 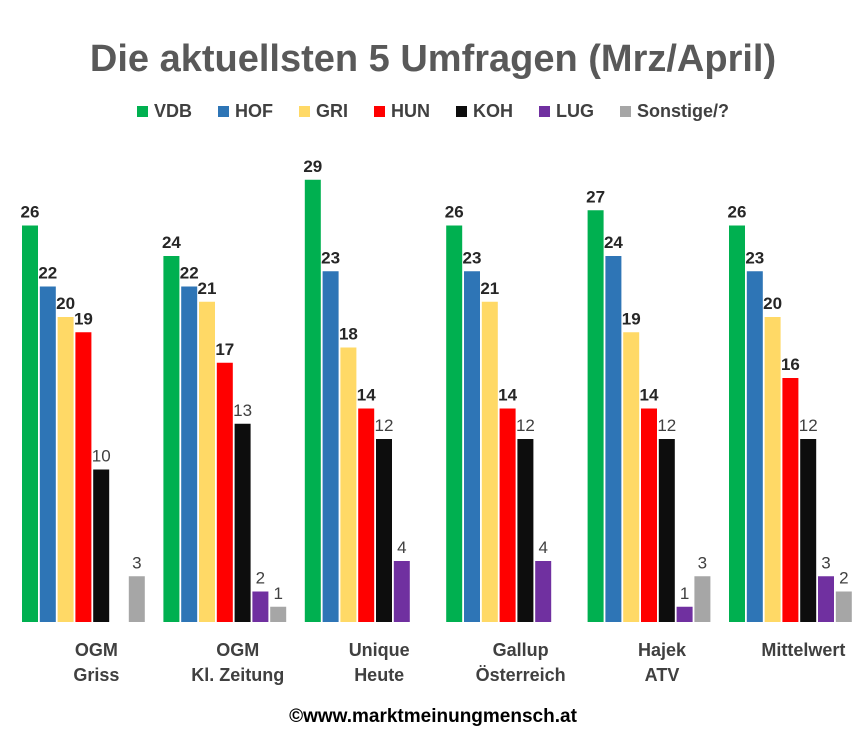 I want to click on legend-item-hun: HUN, so click(x=402, y=111).